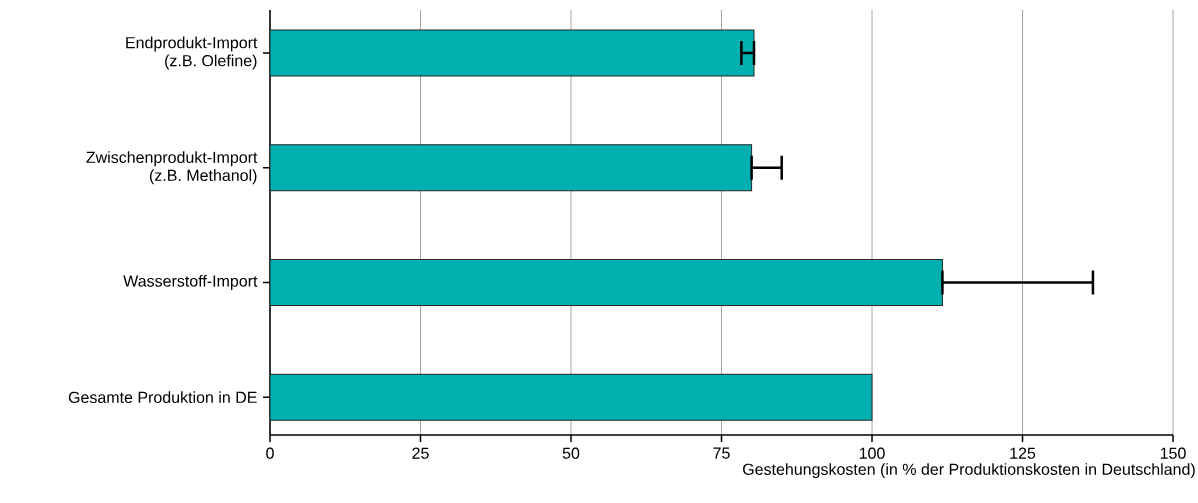 The height and width of the screenshot is (503, 1198). What do you see at coordinates (270, 453) in the screenshot?
I see `x-tick-label: 0` at bounding box center [270, 453].